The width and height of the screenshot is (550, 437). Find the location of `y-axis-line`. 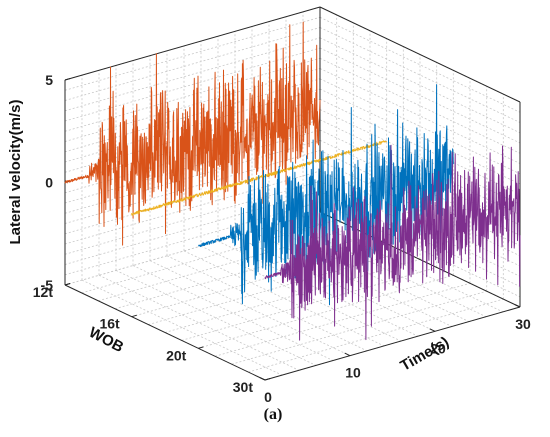

y-axis-line is located at coordinates (165, 332).